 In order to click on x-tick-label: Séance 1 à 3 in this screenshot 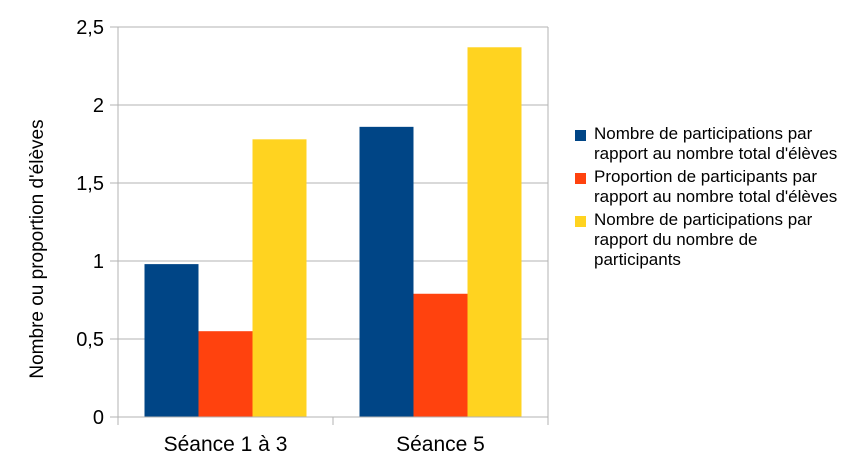, I will do `click(226, 444)`.